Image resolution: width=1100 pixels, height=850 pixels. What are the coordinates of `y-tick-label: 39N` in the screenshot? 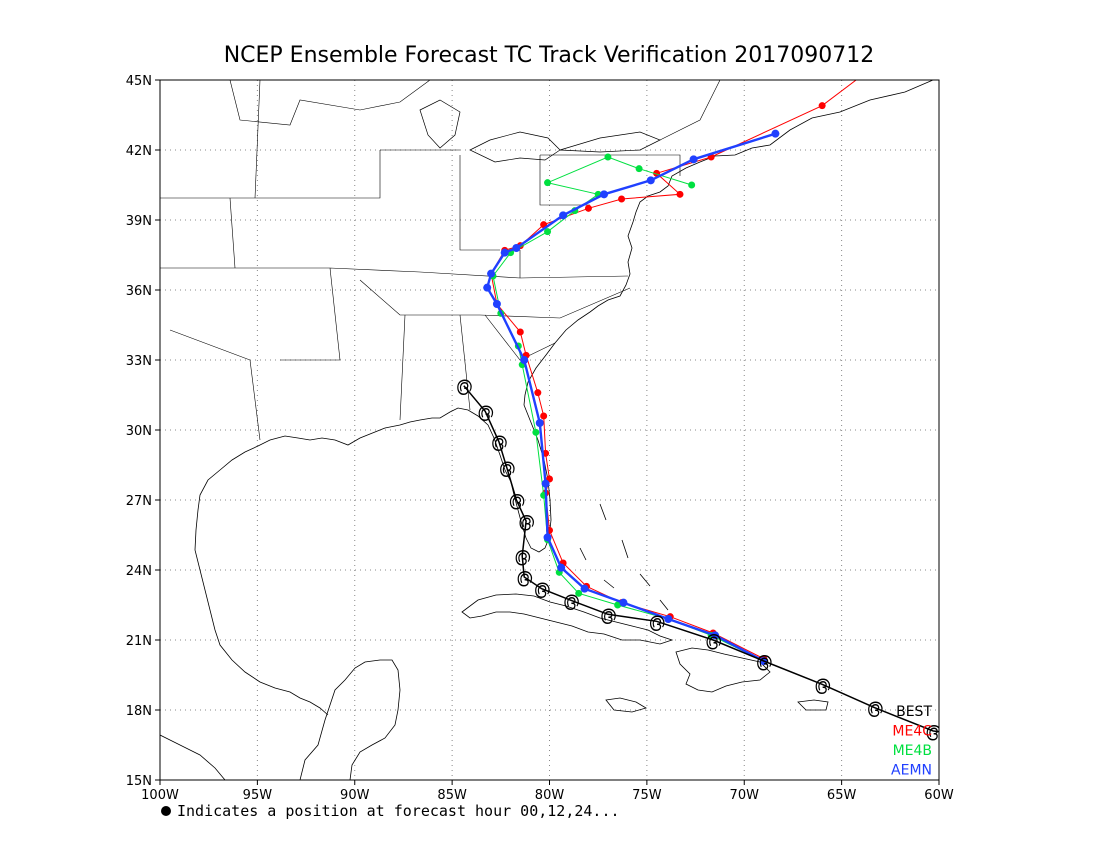 It's located at (139, 221).